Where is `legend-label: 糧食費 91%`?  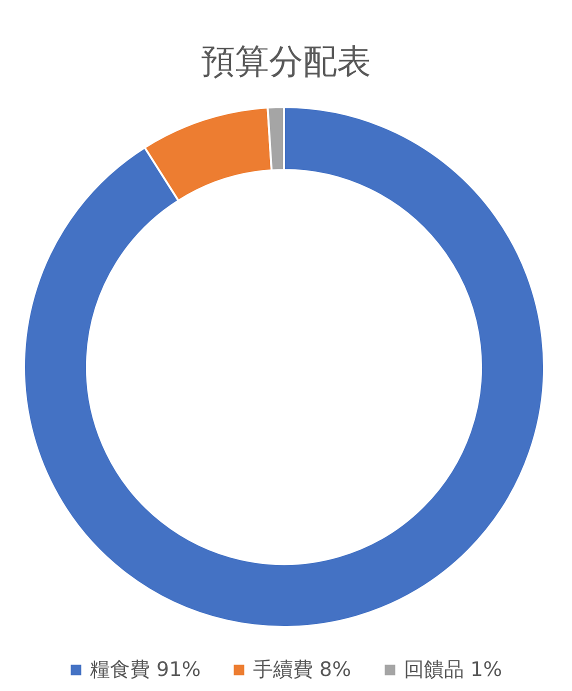
legend-label: 糧食費 91% is located at coordinates (145, 669).